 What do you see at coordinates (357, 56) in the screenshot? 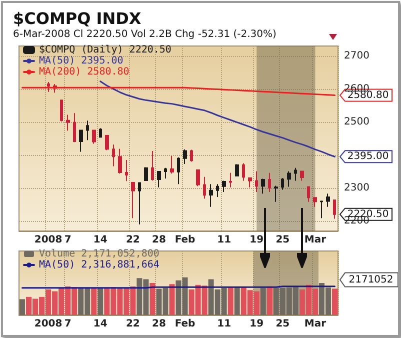
I see `y-tick-label: 2700` at bounding box center [357, 56].